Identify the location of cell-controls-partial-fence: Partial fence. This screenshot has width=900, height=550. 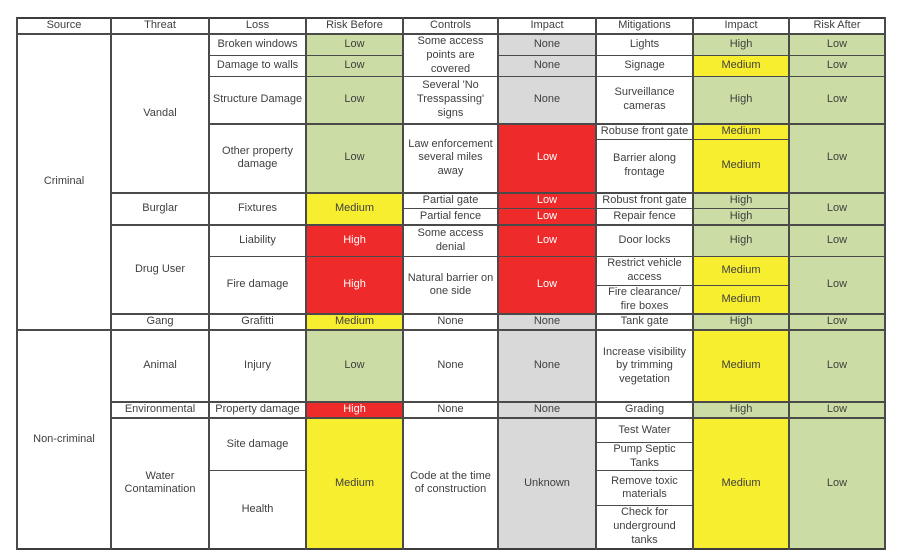
(450, 217).